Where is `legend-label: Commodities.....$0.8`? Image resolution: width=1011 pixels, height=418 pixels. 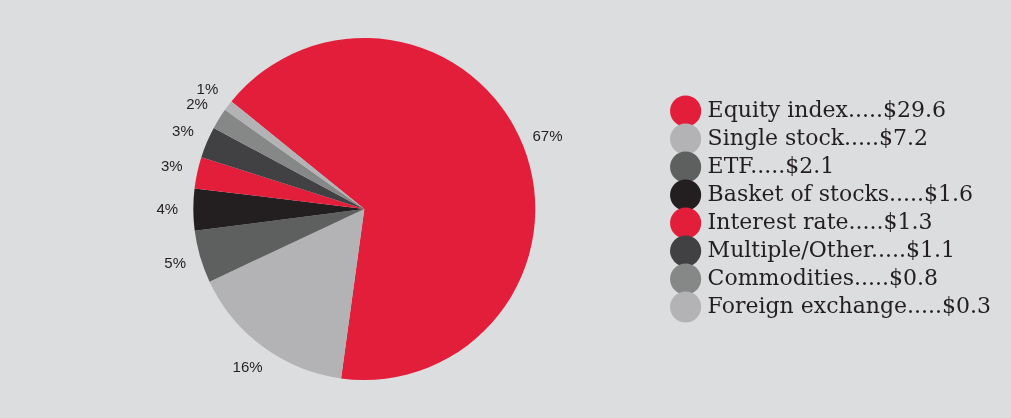
legend-label: Commodities.....$0.8 is located at coordinates (822, 277).